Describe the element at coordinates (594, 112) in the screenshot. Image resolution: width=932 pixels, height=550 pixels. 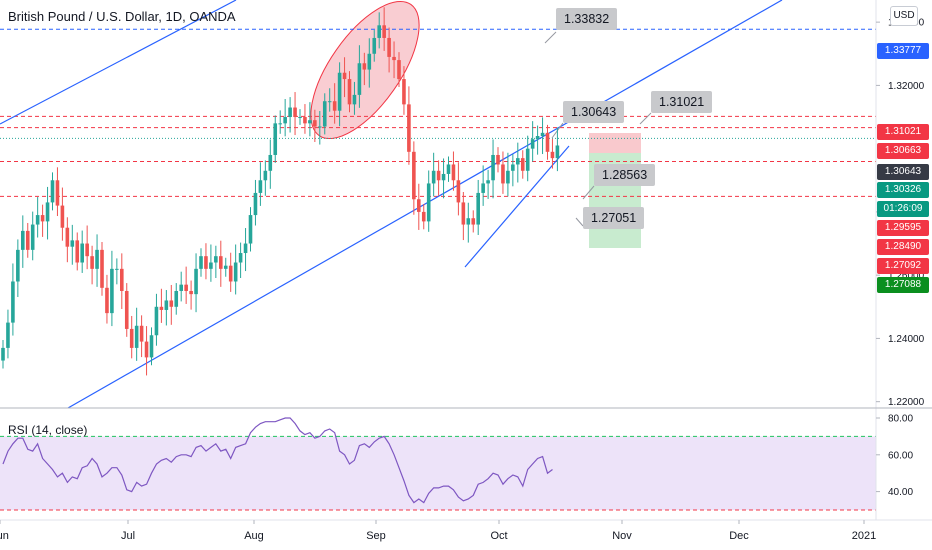
I see `price-callout: 1.30643` at that location.